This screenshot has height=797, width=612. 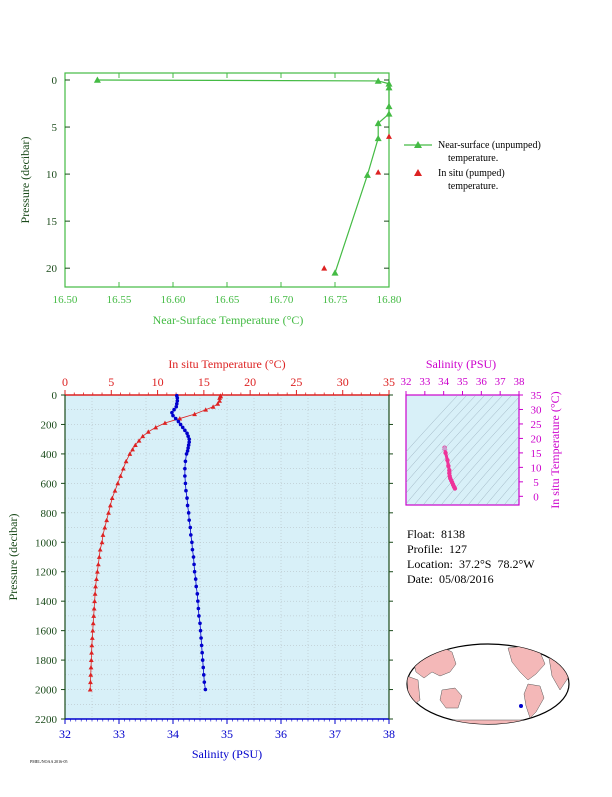 What do you see at coordinates (46, 720) in the screenshot?
I see `pressure-tick-label: 2200` at bounding box center [46, 720].